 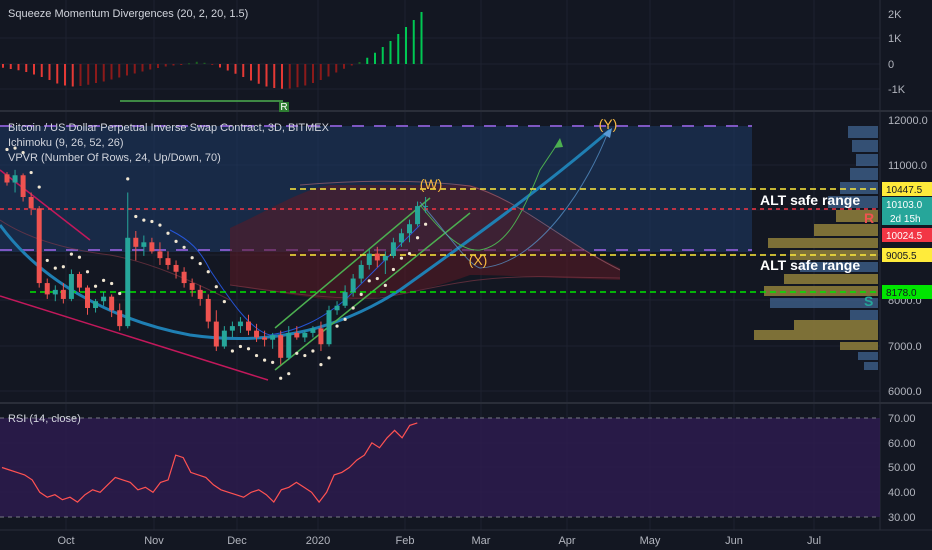 What do you see at coordinates (810, 265) in the screenshot?
I see `alt-lower-text: ALT safe range` at bounding box center [810, 265].